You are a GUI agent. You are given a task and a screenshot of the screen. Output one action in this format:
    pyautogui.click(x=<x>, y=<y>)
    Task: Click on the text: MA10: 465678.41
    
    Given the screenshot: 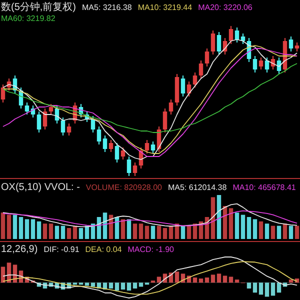 What is the action you would take?
    pyautogui.click(x=264, y=187)
    